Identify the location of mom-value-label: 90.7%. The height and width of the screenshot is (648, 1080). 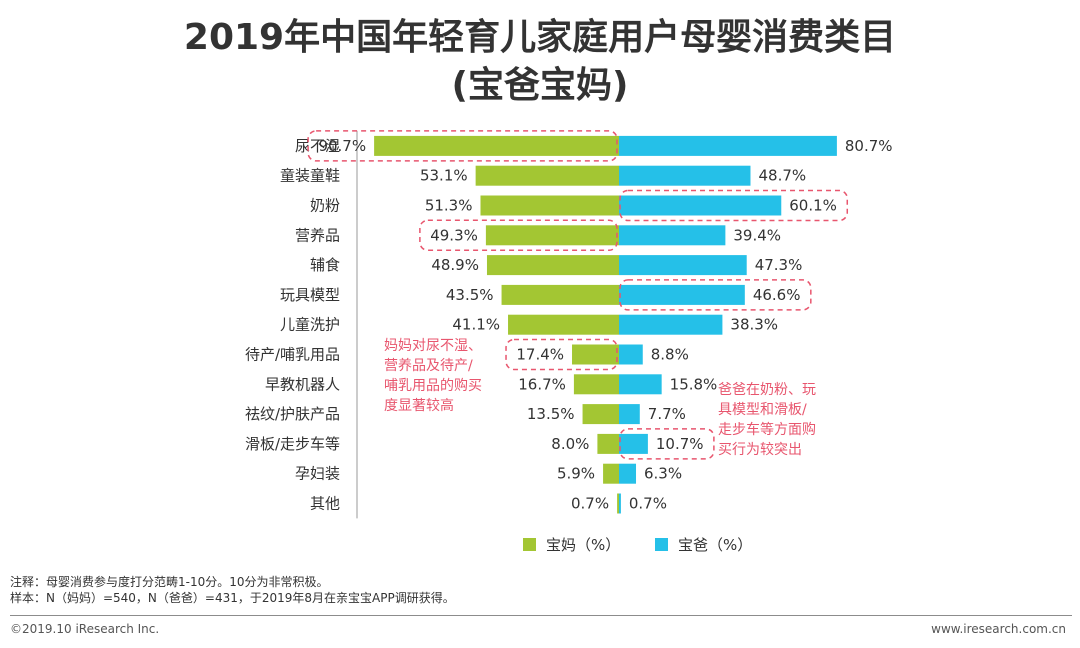
(342, 146).